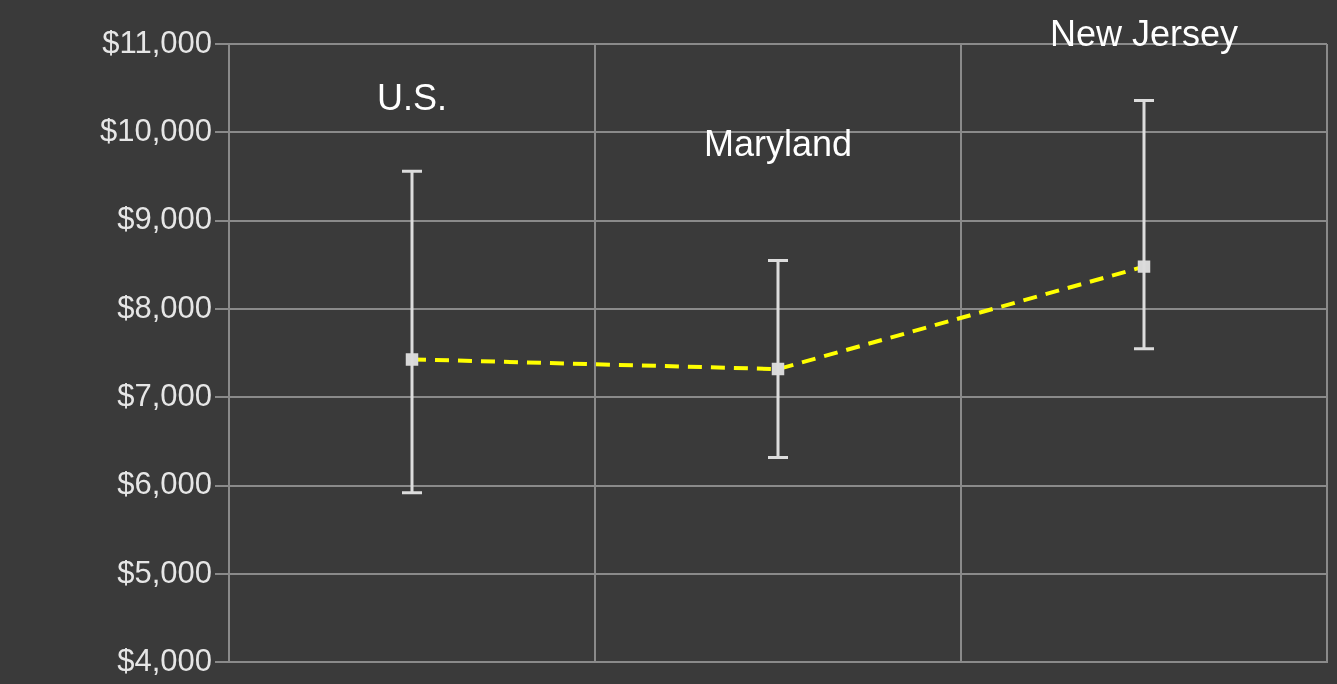 The width and height of the screenshot is (1337, 684). What do you see at coordinates (1144, 33) in the screenshot?
I see `annotation: New Jersey` at bounding box center [1144, 33].